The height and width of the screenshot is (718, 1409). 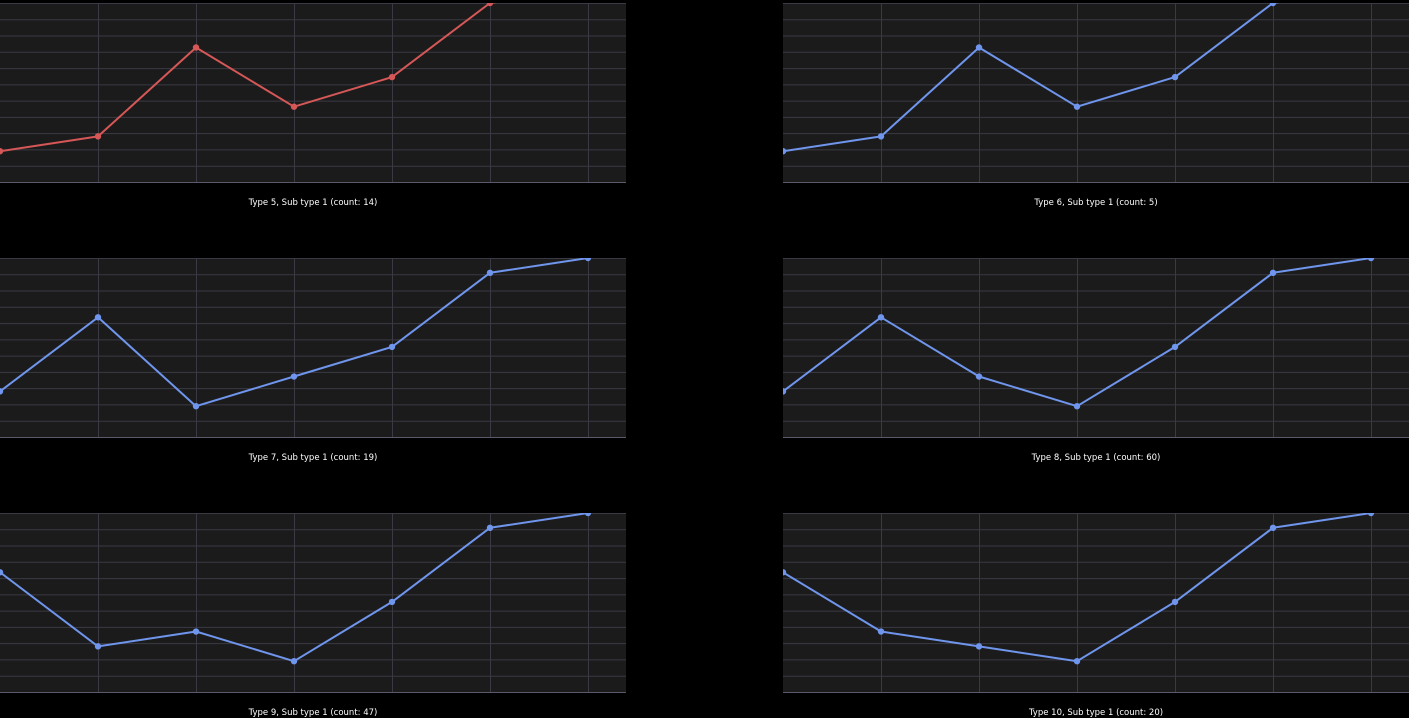 What do you see at coordinates (248, 78) in the screenshot?
I see `series-line` at bounding box center [248, 78].